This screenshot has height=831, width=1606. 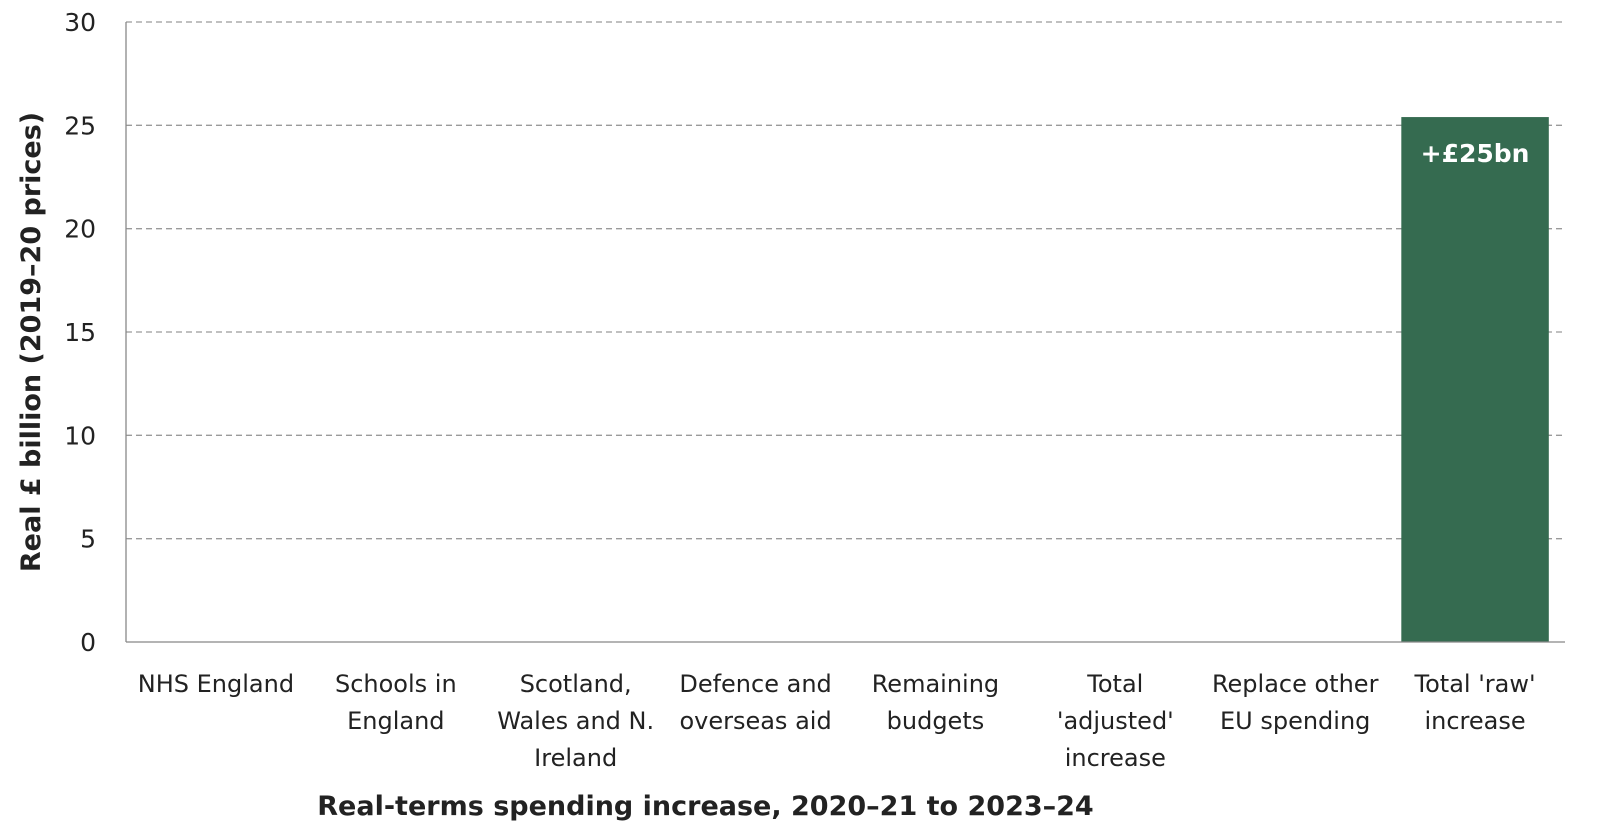 I want to click on x-category-label: Defence and, so click(x=755, y=684).